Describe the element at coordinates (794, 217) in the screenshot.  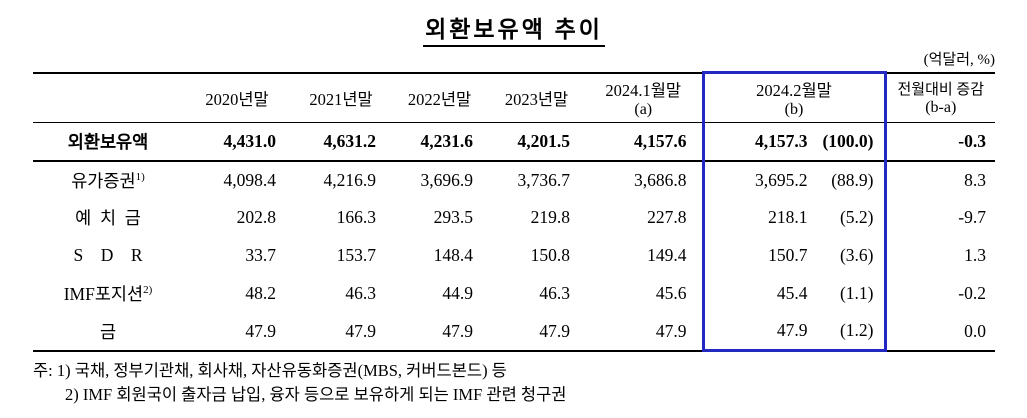
I see `feb-value-cell: 218.1 (5.2)` at that location.